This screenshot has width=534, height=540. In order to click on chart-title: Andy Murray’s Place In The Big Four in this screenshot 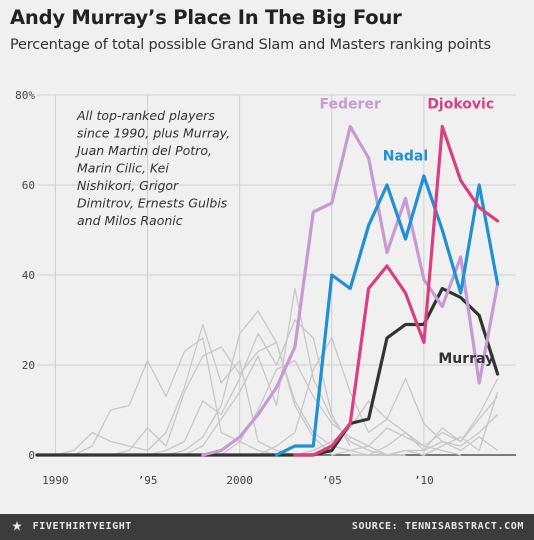, I will do `click(206, 17)`.